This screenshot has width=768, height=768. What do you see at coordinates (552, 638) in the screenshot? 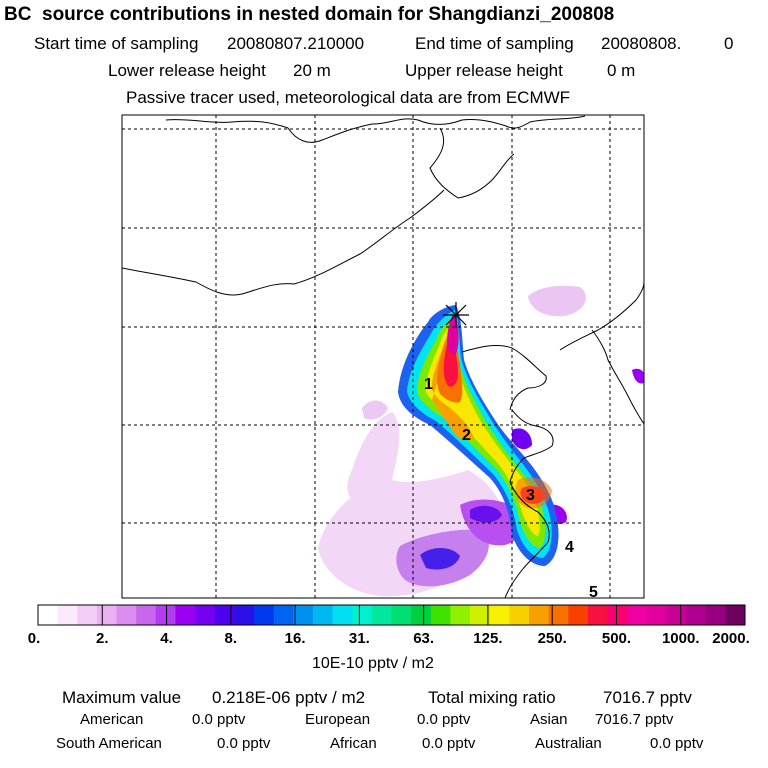
I see `colorbar-tick-label: 250.` at bounding box center [552, 638].